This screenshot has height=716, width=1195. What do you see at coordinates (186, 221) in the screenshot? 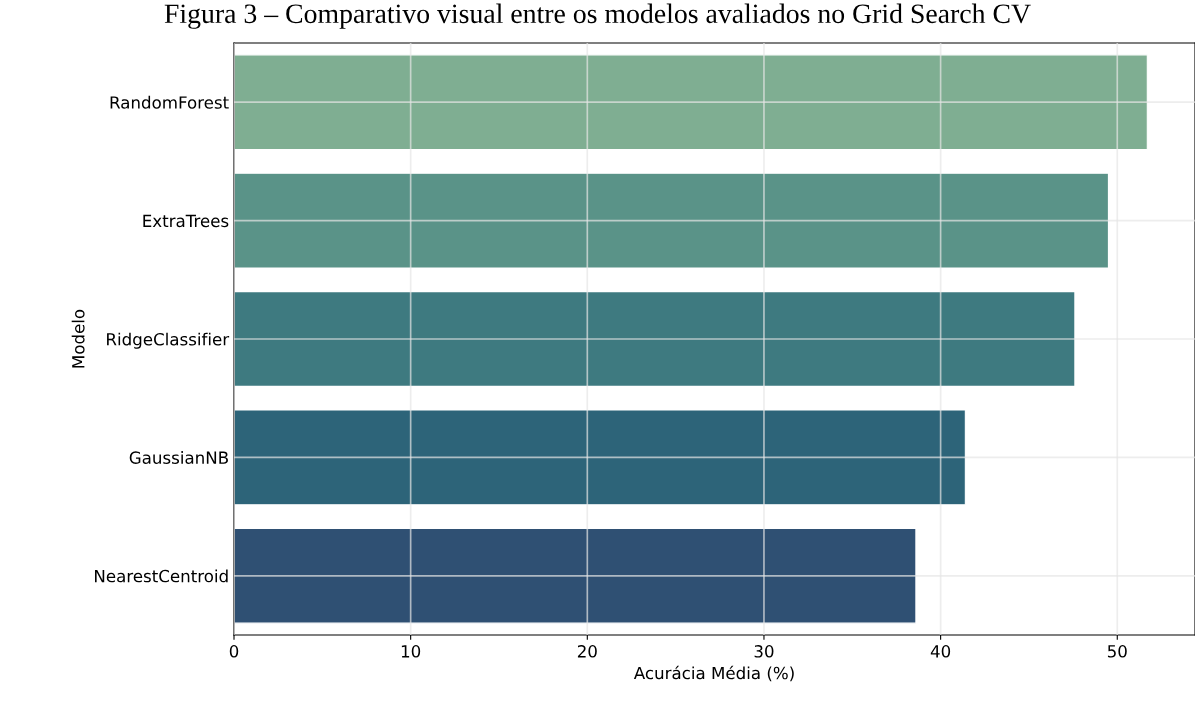
I see `y-tick-label: ExtraTrees` at bounding box center [186, 221].